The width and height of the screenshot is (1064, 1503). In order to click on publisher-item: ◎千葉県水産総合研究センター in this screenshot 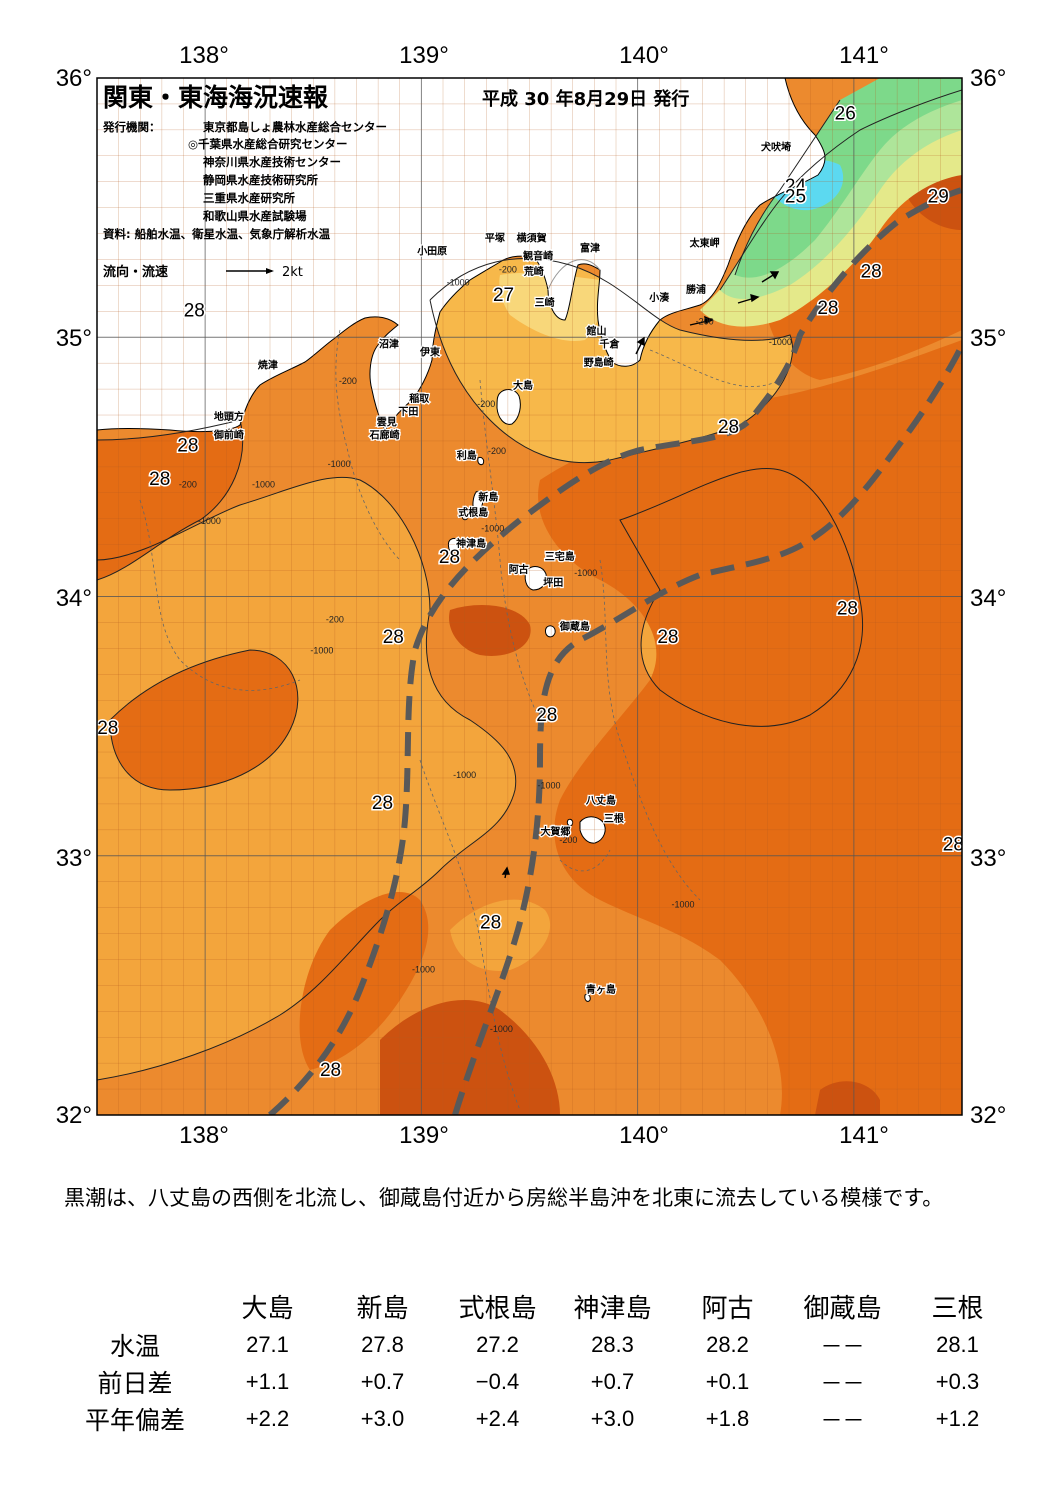, I will do `click(268, 144)`.